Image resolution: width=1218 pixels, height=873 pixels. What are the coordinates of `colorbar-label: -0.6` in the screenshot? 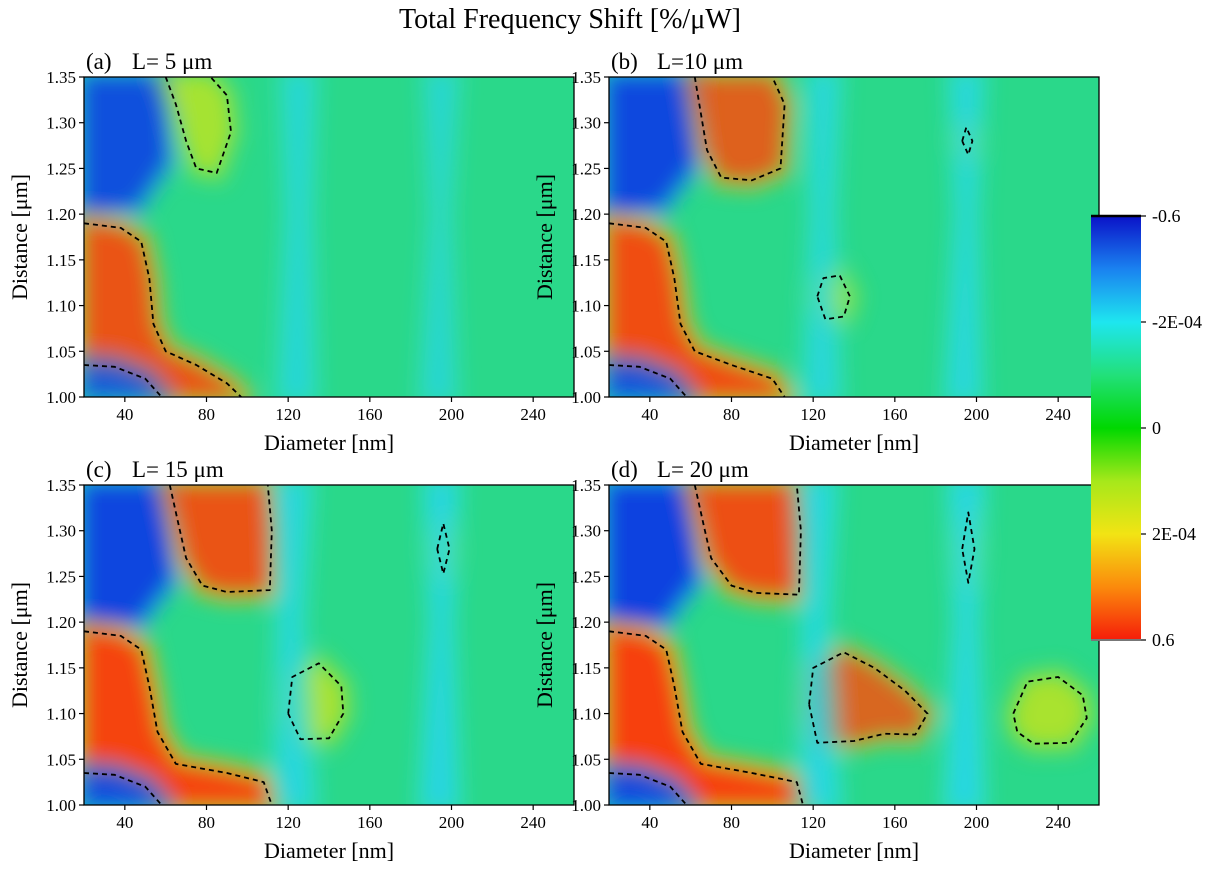 It's located at (1166, 216).